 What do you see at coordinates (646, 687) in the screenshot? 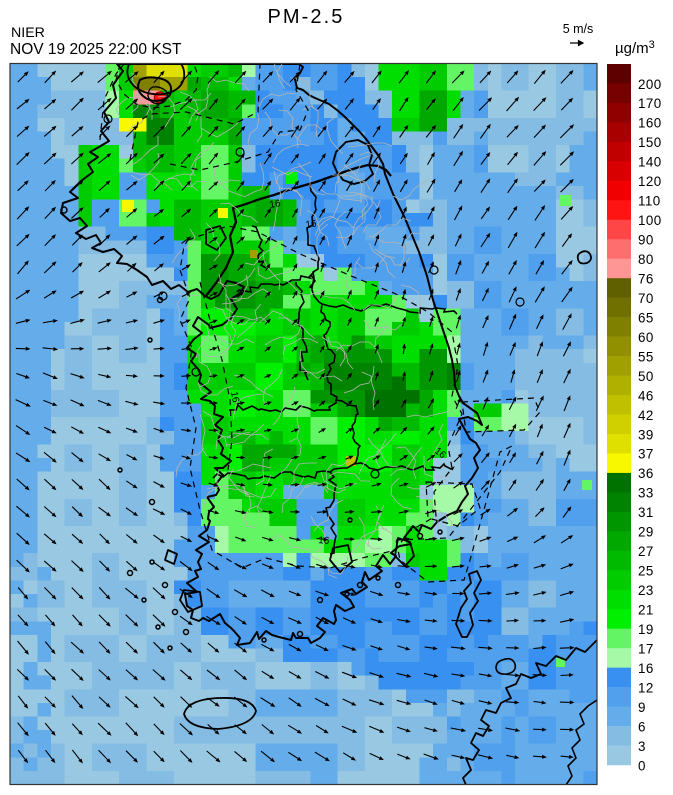
I see `svg-text: 12` at bounding box center [646, 687].